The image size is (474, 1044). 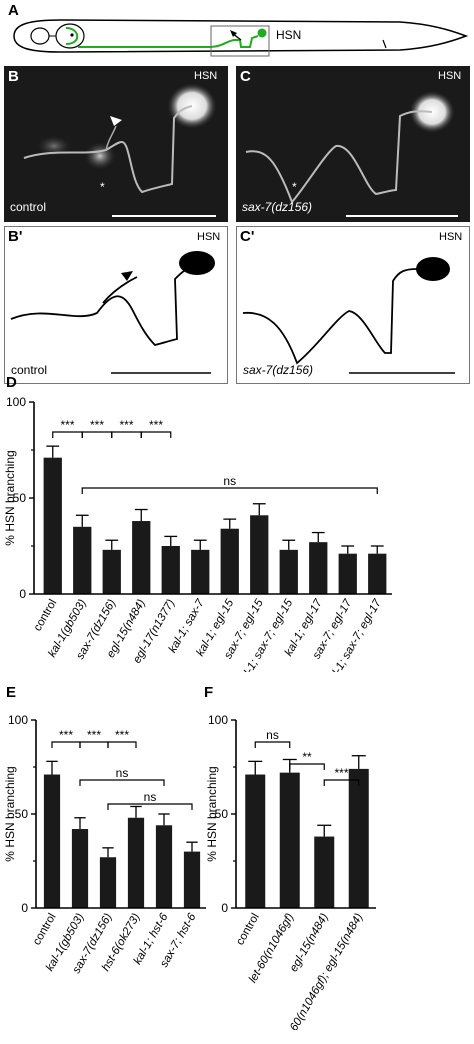 I want to click on panel-label-e: E, so click(x=11, y=692).